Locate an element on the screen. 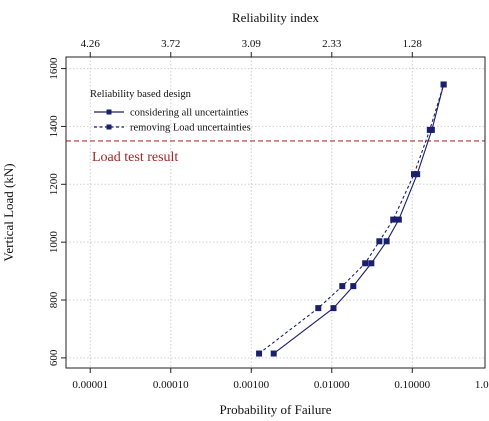  top-tick-label: 1.28 is located at coordinates (413, 44).